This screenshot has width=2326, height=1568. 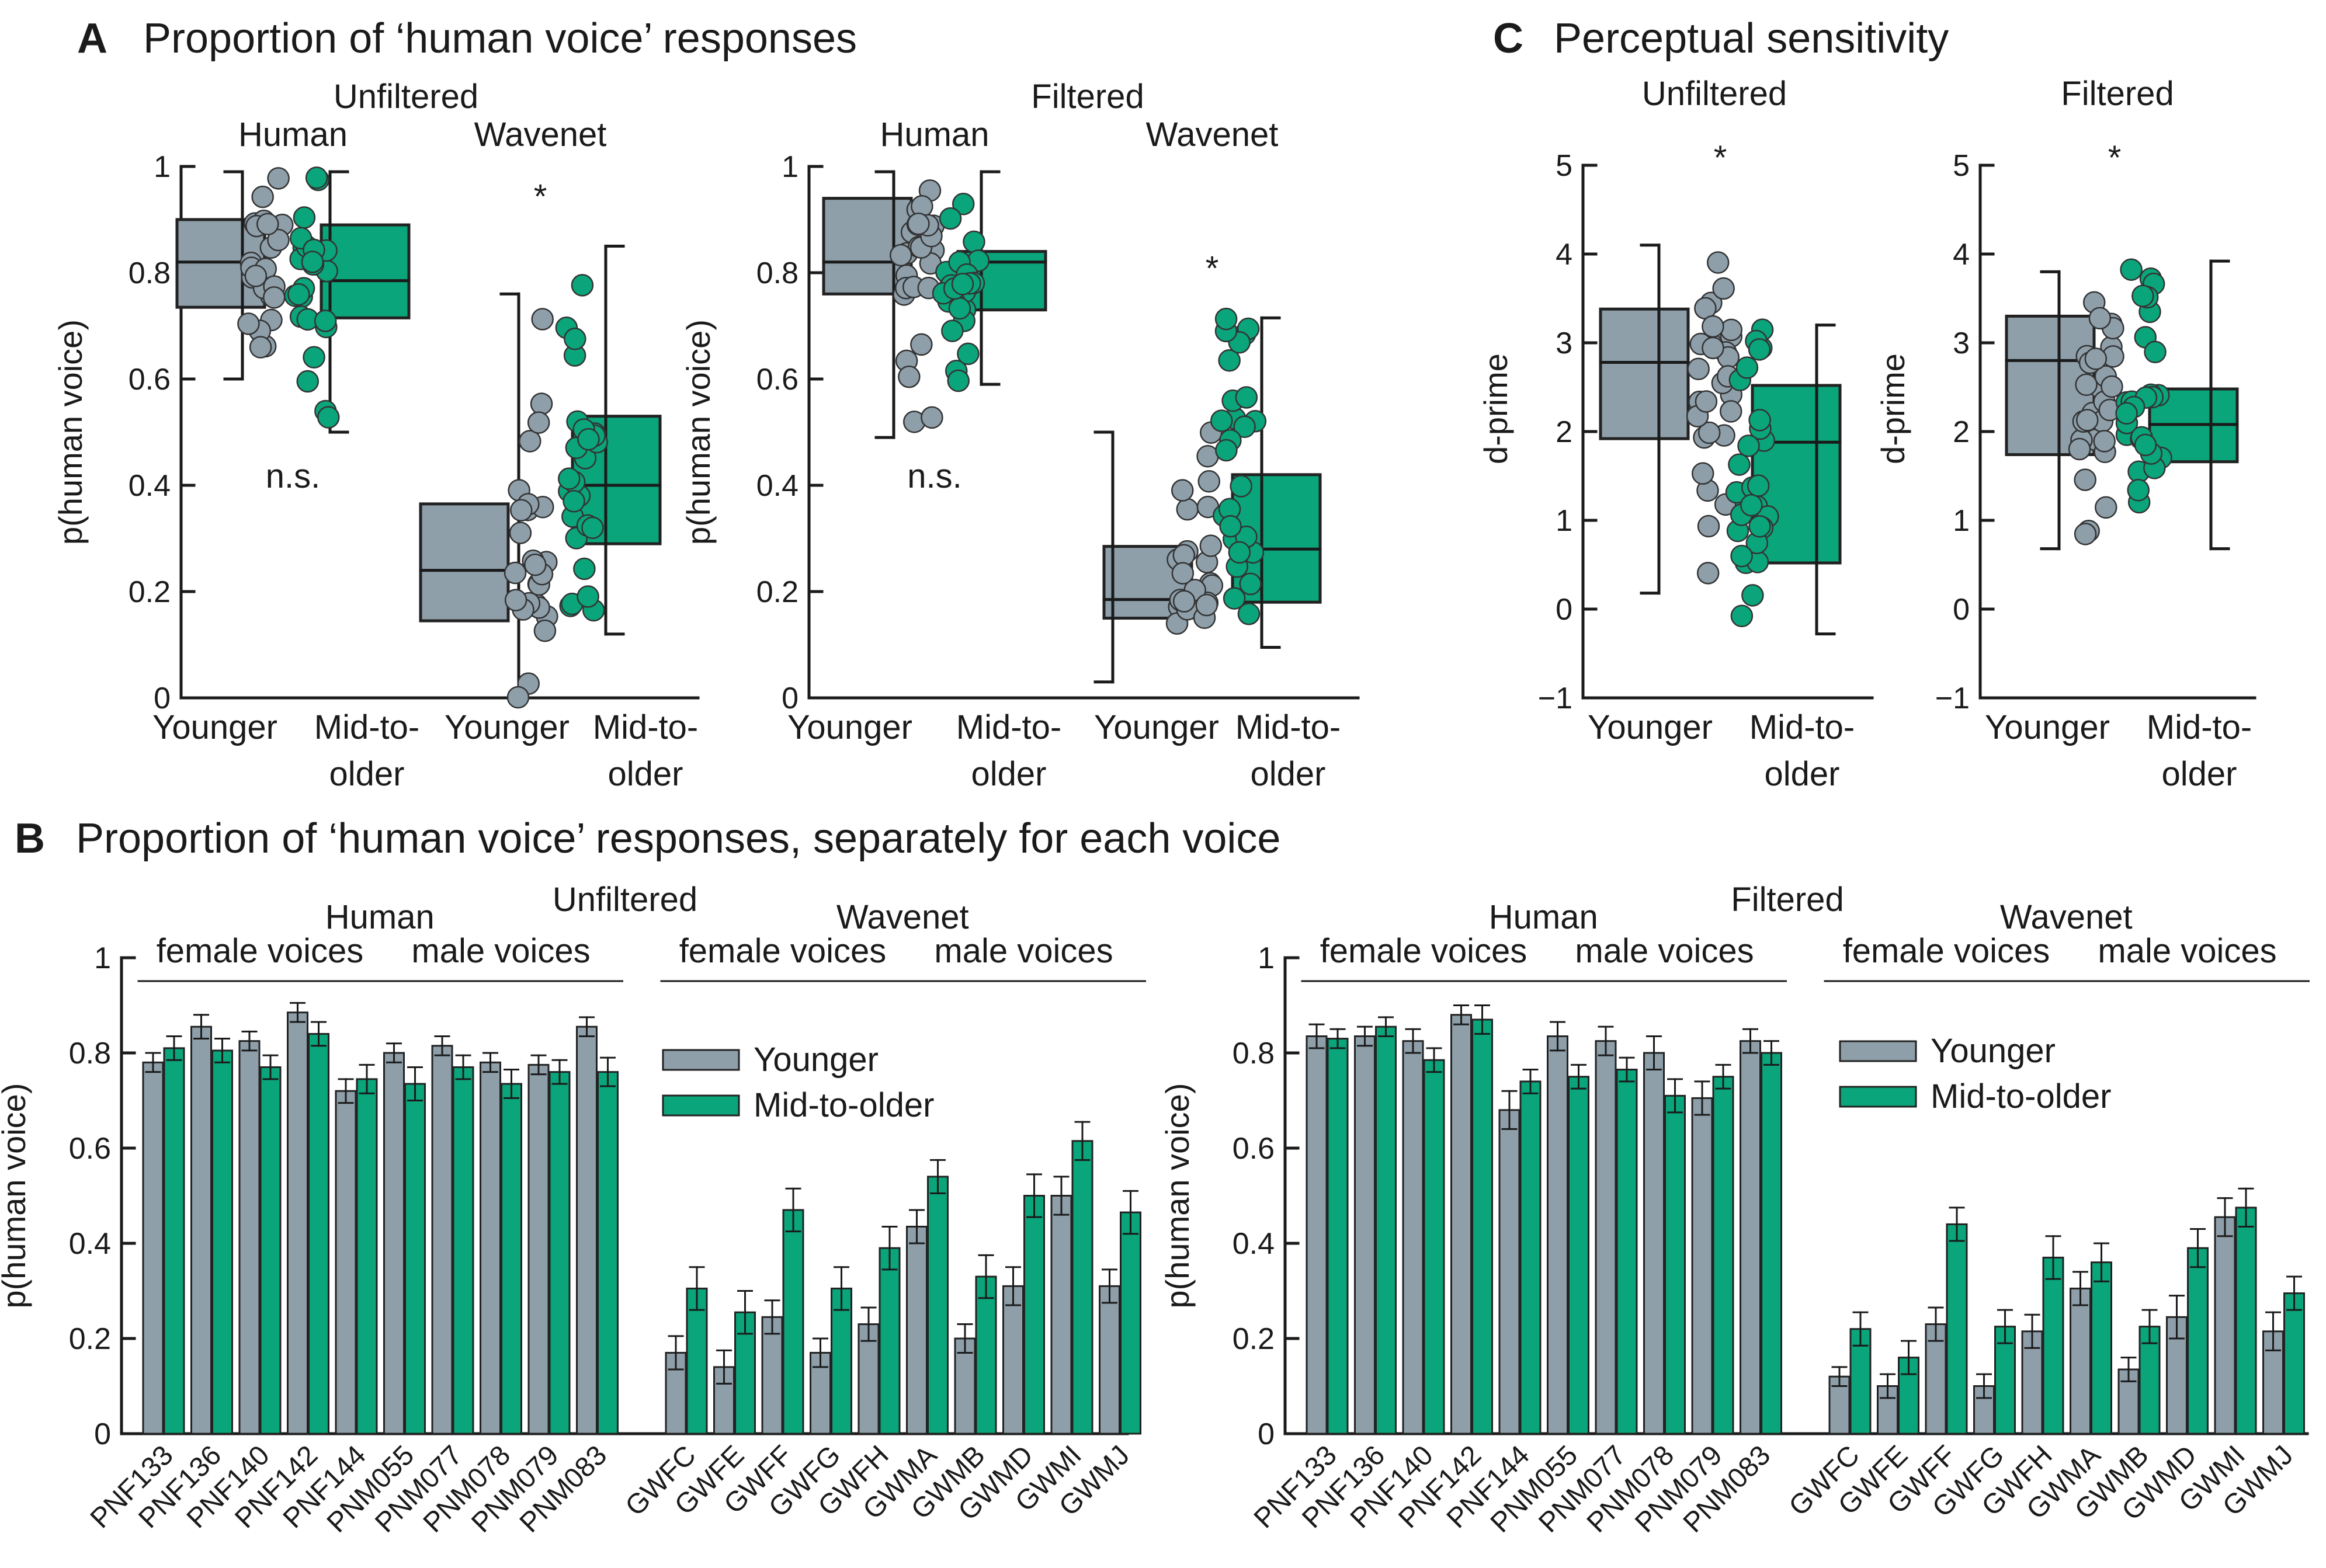 I want to click on panel-b-filtered-condition-label: Filtered, so click(x=1787, y=900).